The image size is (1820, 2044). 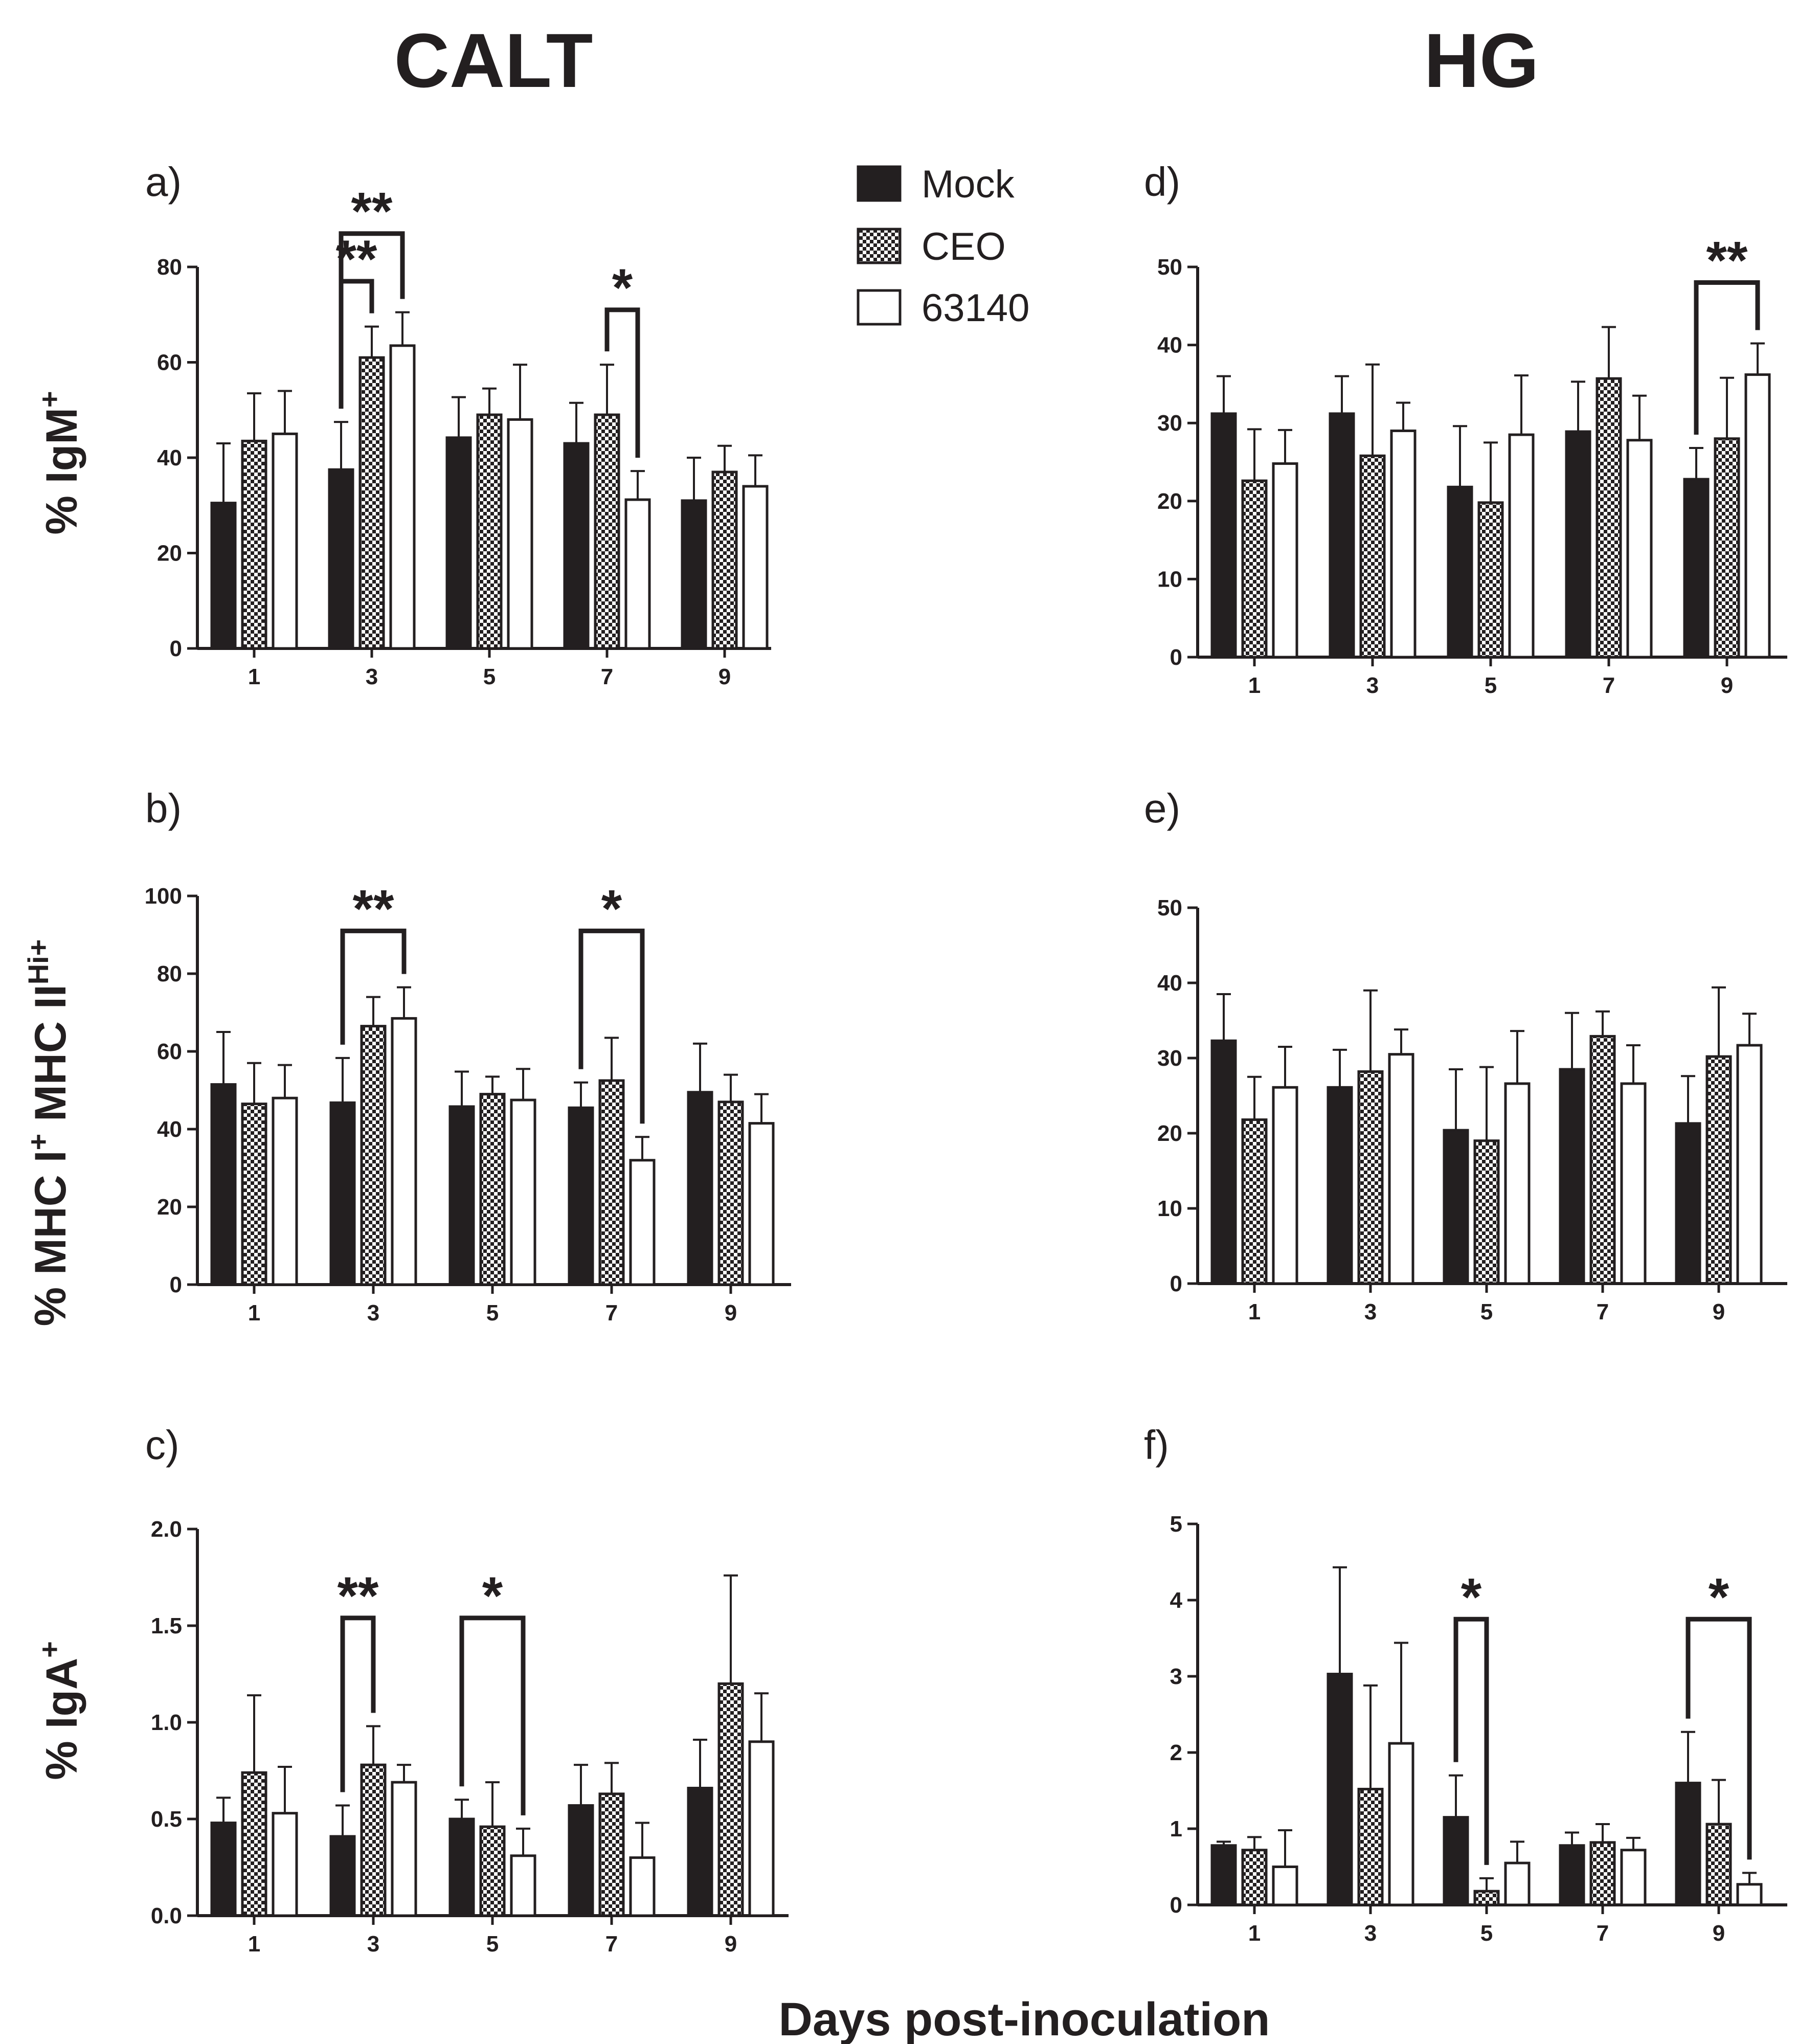 I want to click on y-axis-label-mhc-a: % MHC I, so click(x=50, y=1238).